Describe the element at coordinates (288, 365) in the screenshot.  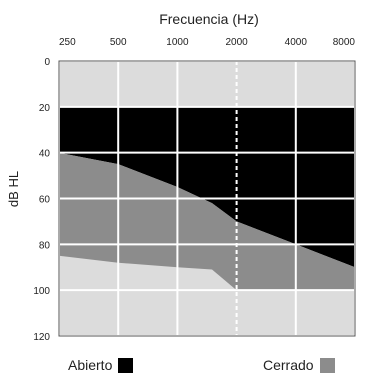
I see `legend-label-cerrado: Cerrado` at that location.